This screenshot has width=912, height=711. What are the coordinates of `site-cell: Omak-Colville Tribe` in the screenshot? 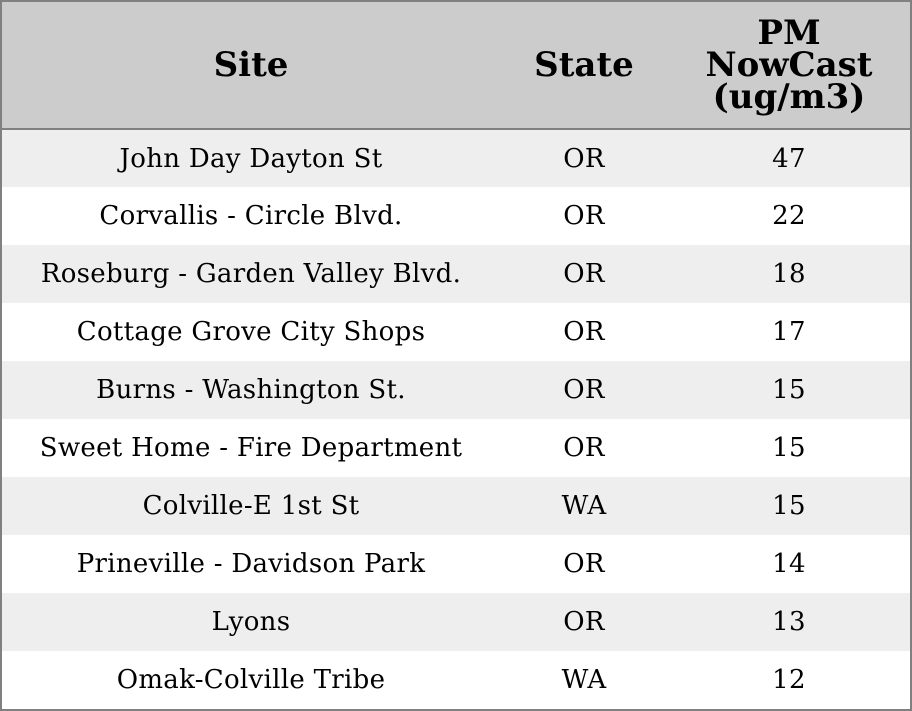 It's located at (251, 680).